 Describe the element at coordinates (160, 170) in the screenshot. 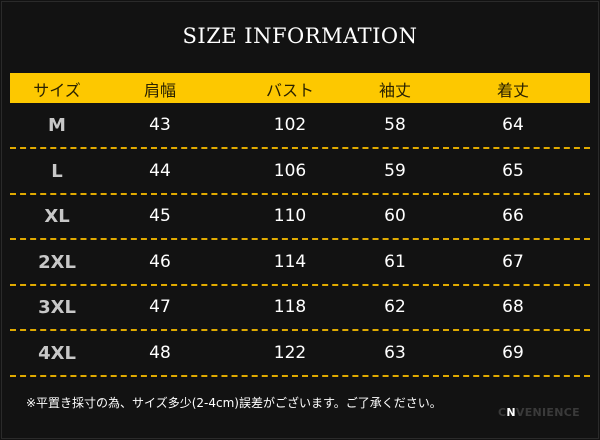

I see `measurement-cell: 44` at that location.